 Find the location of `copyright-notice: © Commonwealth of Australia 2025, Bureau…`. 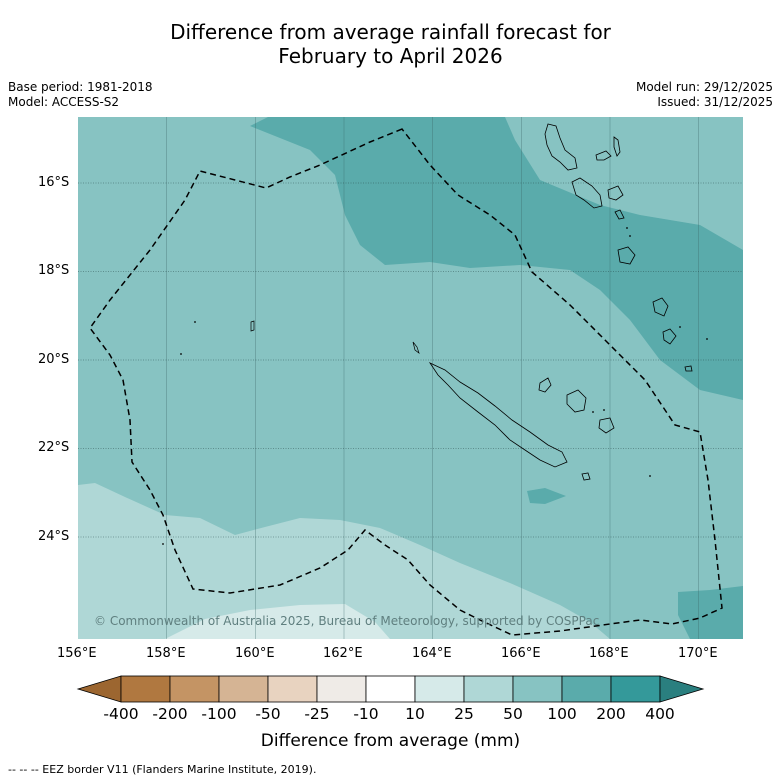

copyright-notice: © Commonwealth of Australia 2025, Bureau… is located at coordinates (347, 621).